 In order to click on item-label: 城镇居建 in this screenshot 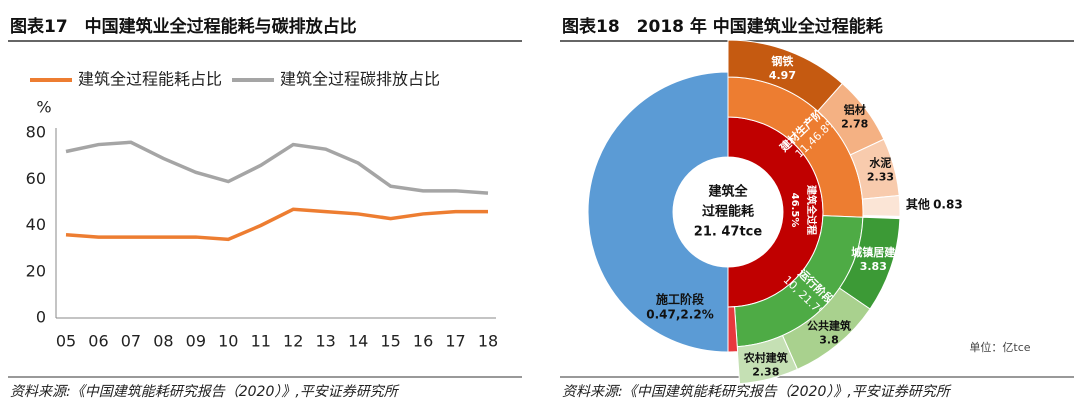, I will do `click(873, 252)`.